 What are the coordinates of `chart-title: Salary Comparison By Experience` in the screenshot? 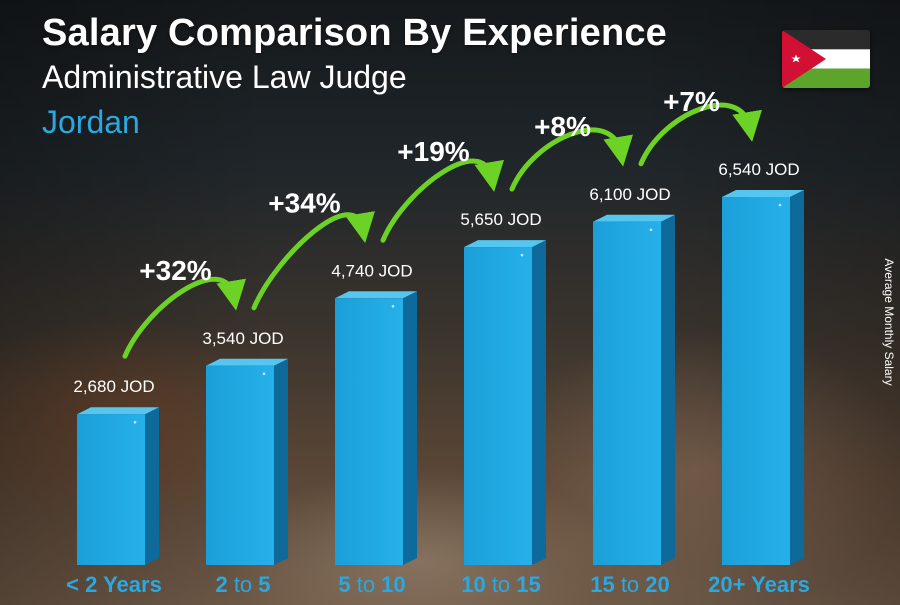 It's located at (355, 33).